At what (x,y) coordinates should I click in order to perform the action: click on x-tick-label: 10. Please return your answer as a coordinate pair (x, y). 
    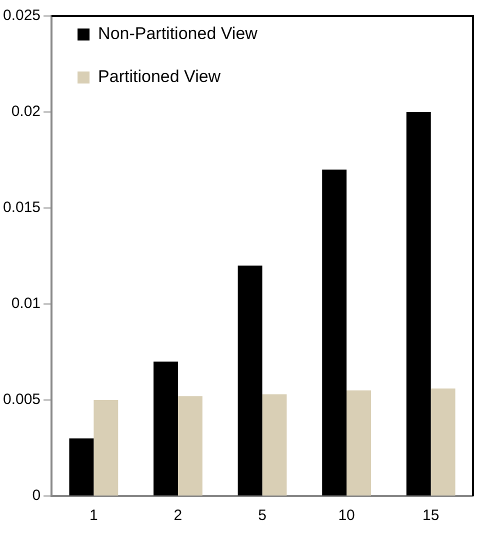
    Looking at the image, I should click on (346, 515).